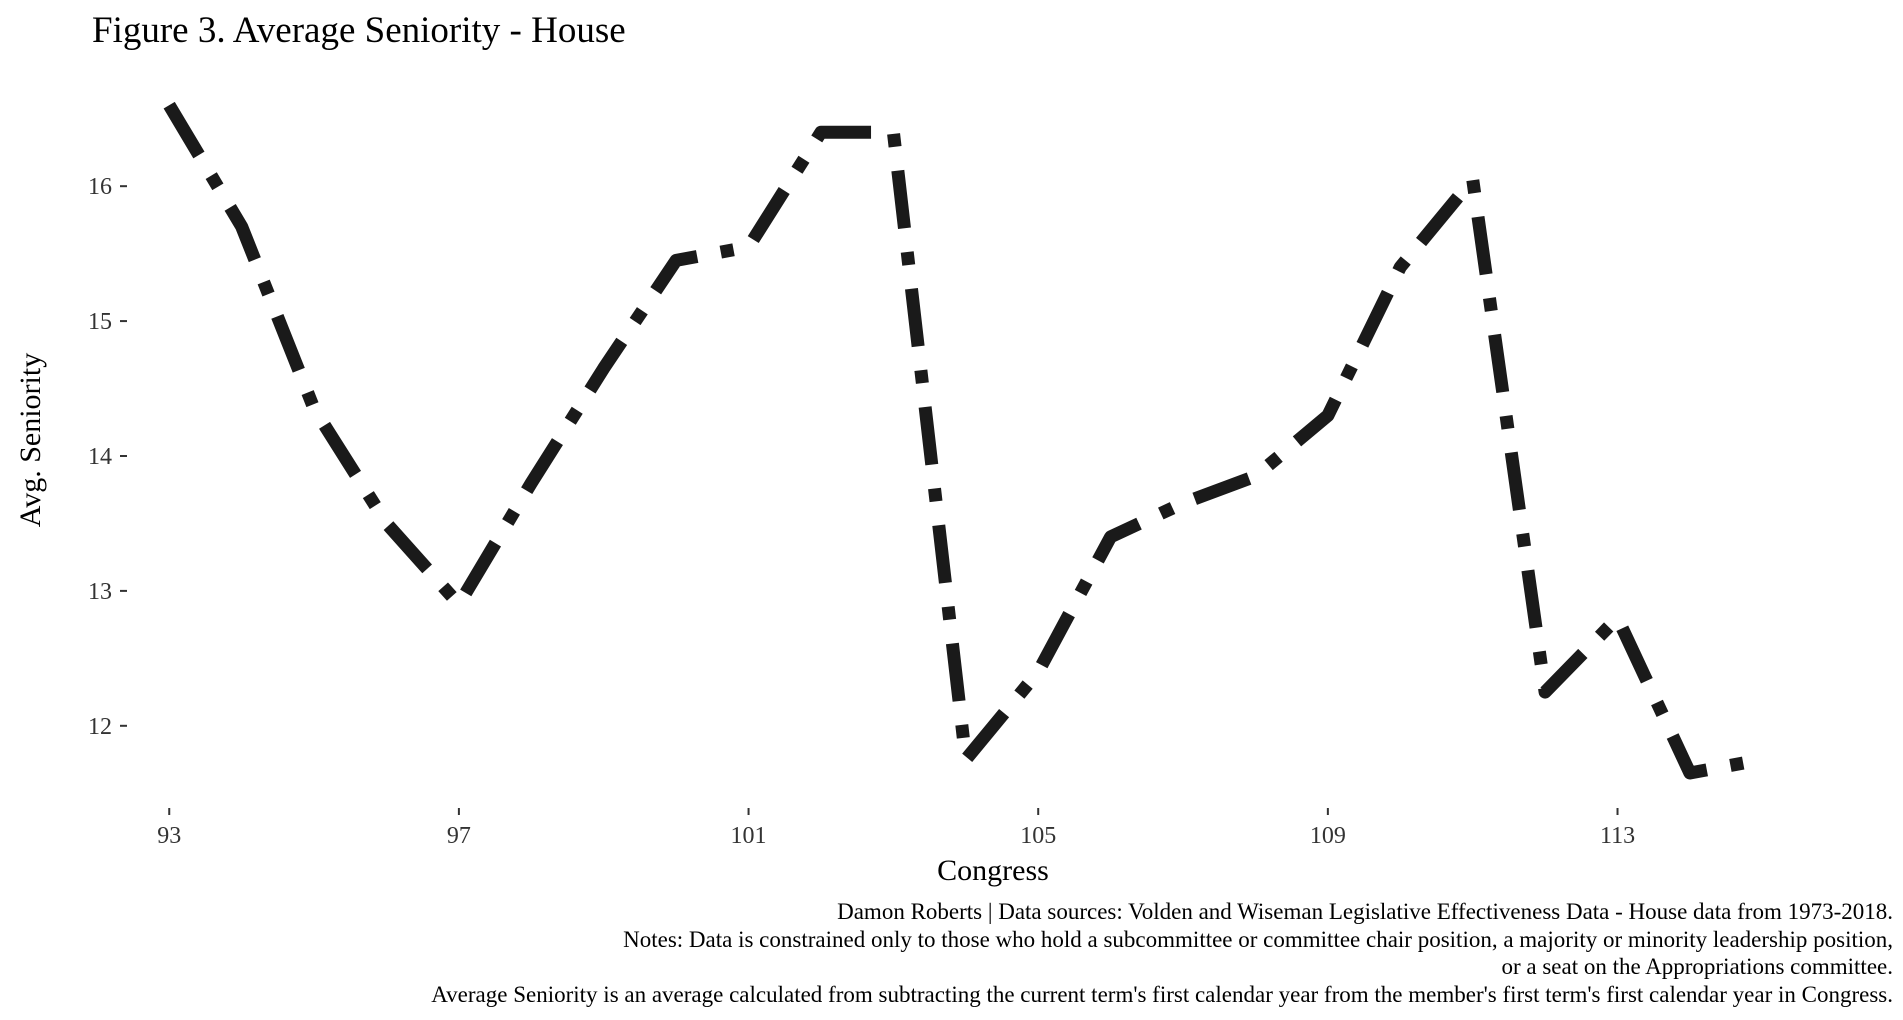 This screenshot has height=1020, width=1903. Describe the element at coordinates (459, 836) in the screenshot. I see `x-tick-label: 97` at that location.